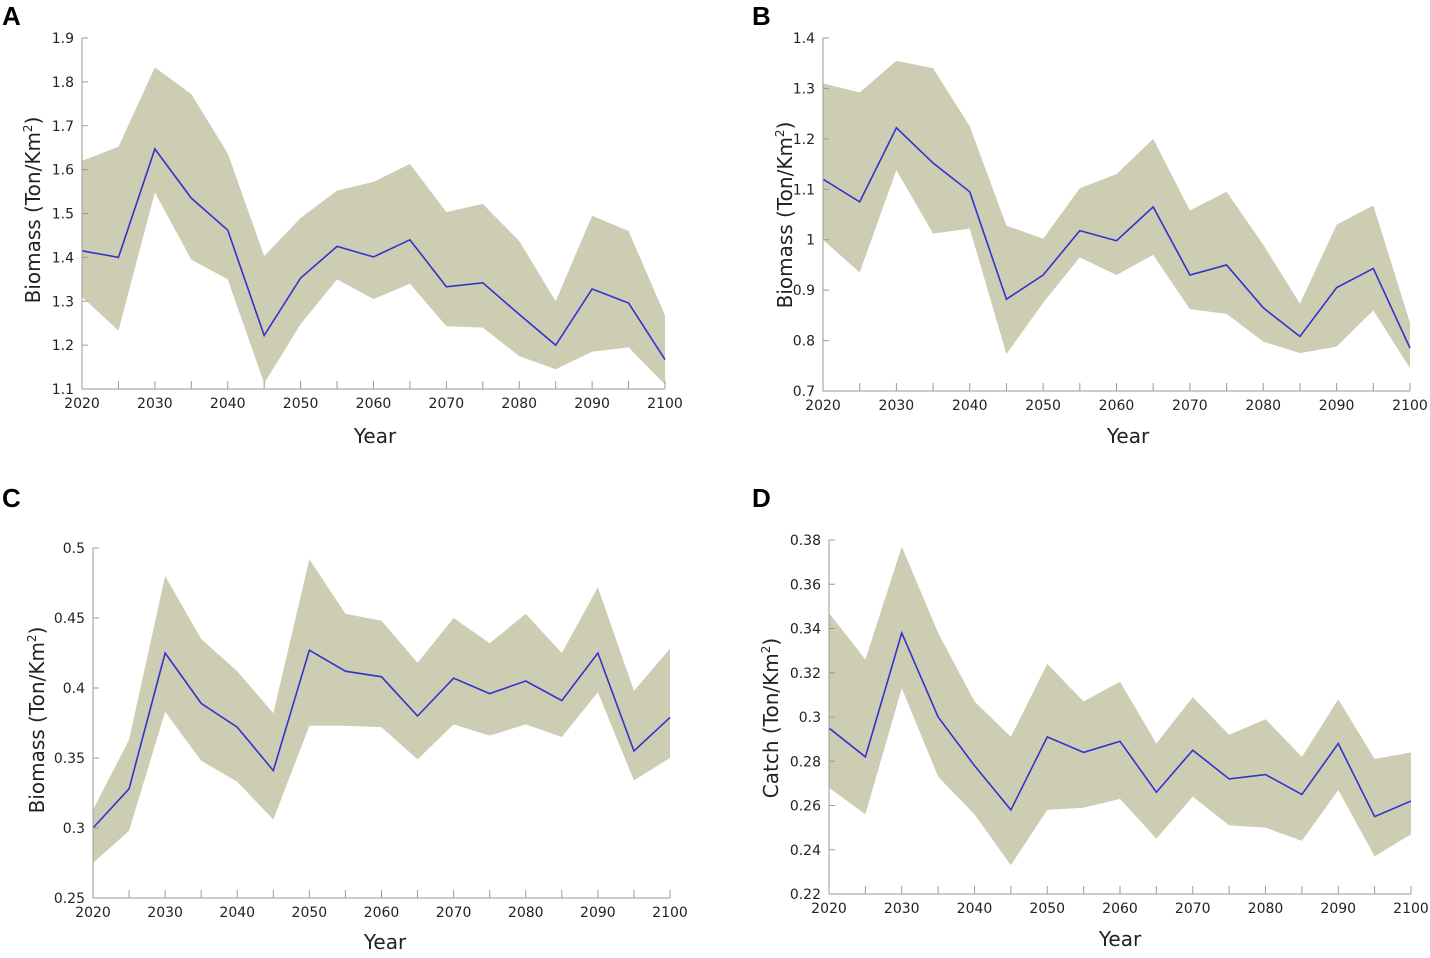 The width and height of the screenshot is (1430, 958). I want to click on y-tick-label: 1.6, so click(63, 171).